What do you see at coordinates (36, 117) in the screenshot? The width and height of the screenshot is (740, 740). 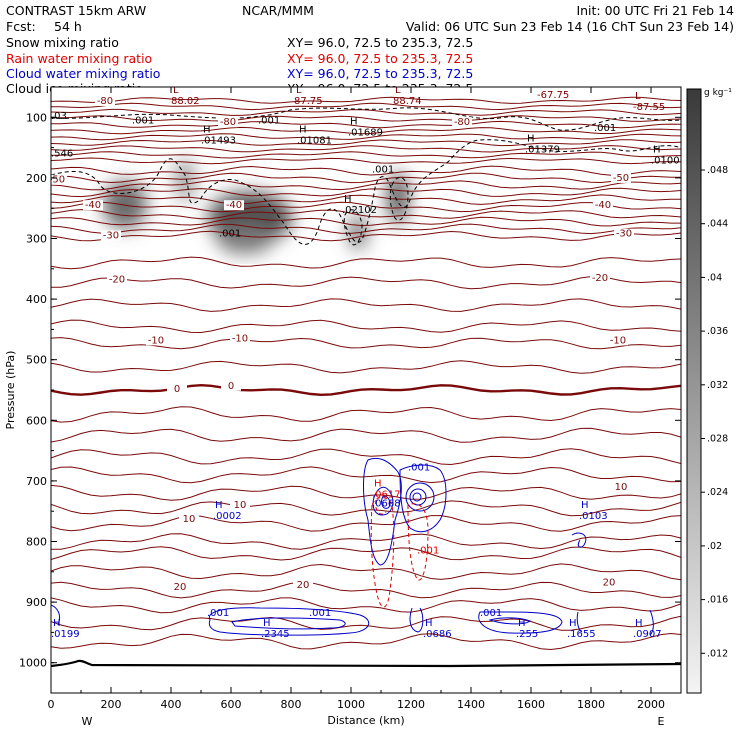 I see `y-tick-label: 100` at bounding box center [36, 117].